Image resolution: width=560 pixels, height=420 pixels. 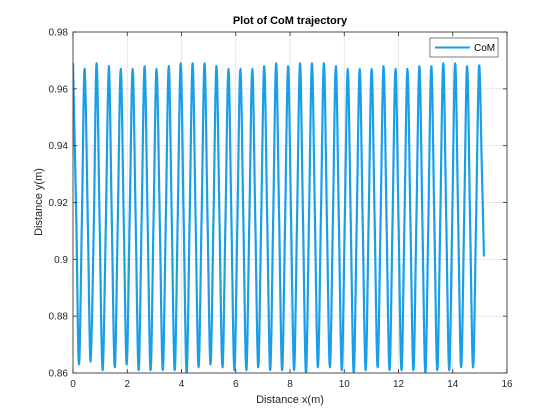 What do you see at coordinates (236, 384) in the screenshot?
I see `x-tick-label: 6` at bounding box center [236, 384].